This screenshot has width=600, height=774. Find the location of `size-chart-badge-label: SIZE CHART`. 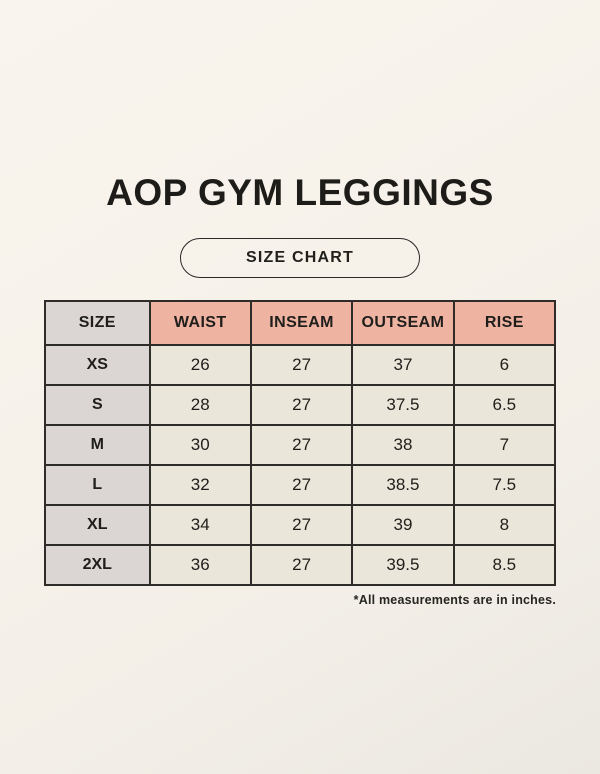

size-chart-badge-label: SIZE CHART is located at coordinates (300, 257).